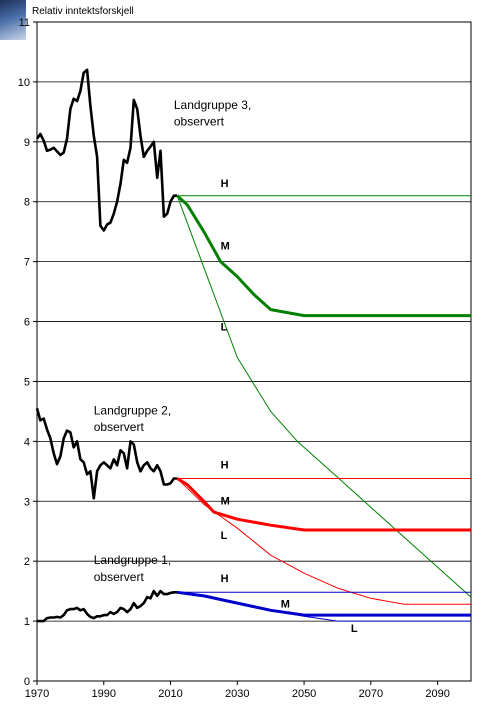  Describe the element at coordinates (106, 150) in the screenshot. I see `series-line-group3-observed` at that location.